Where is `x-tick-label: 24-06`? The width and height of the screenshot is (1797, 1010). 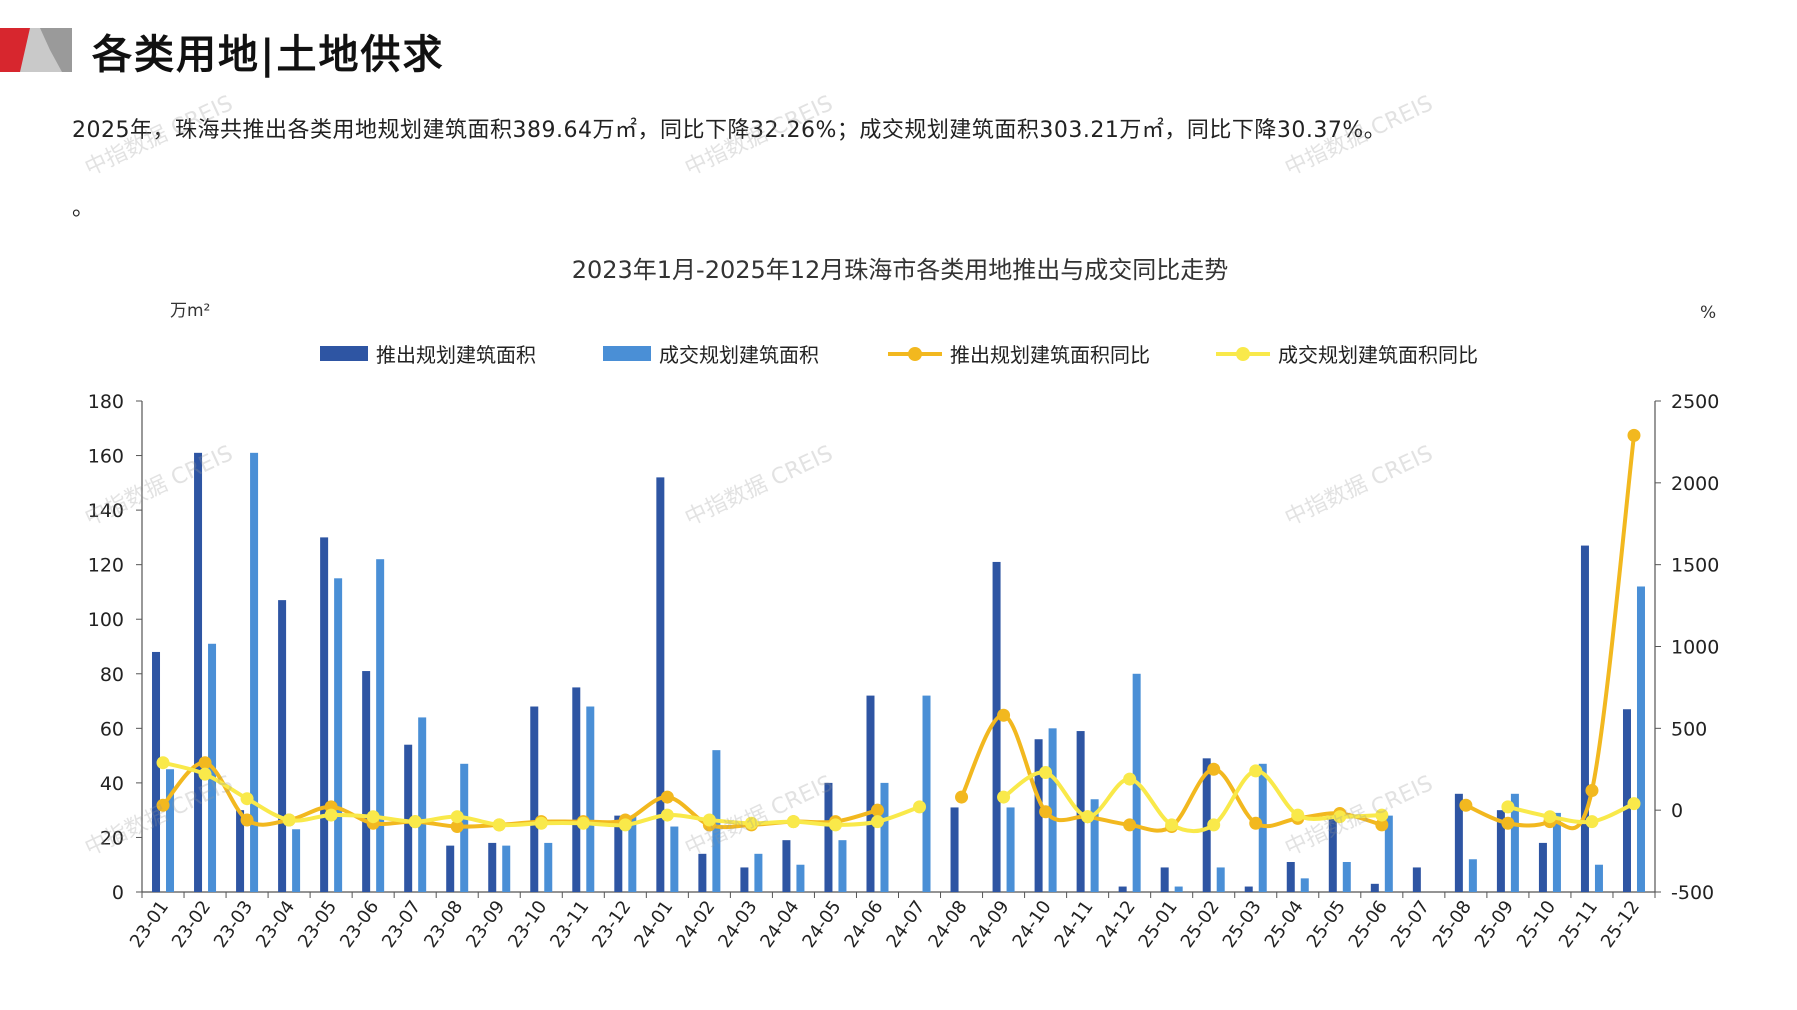 x-tick-label: 24-06 is located at coordinates (863, 924).